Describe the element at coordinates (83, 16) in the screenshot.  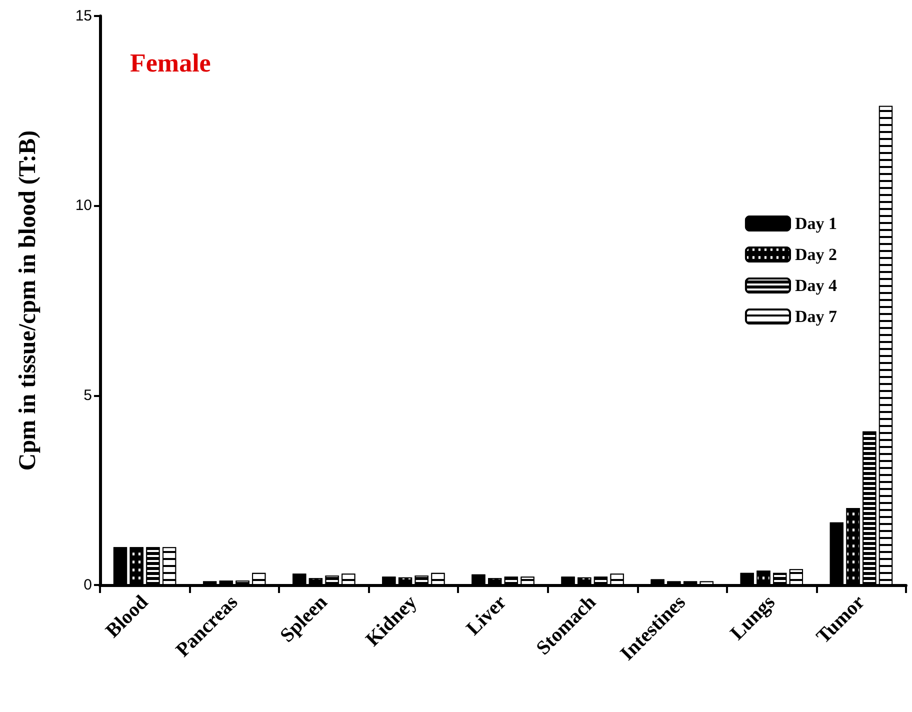
I see `y-tick-label: 15` at that location.